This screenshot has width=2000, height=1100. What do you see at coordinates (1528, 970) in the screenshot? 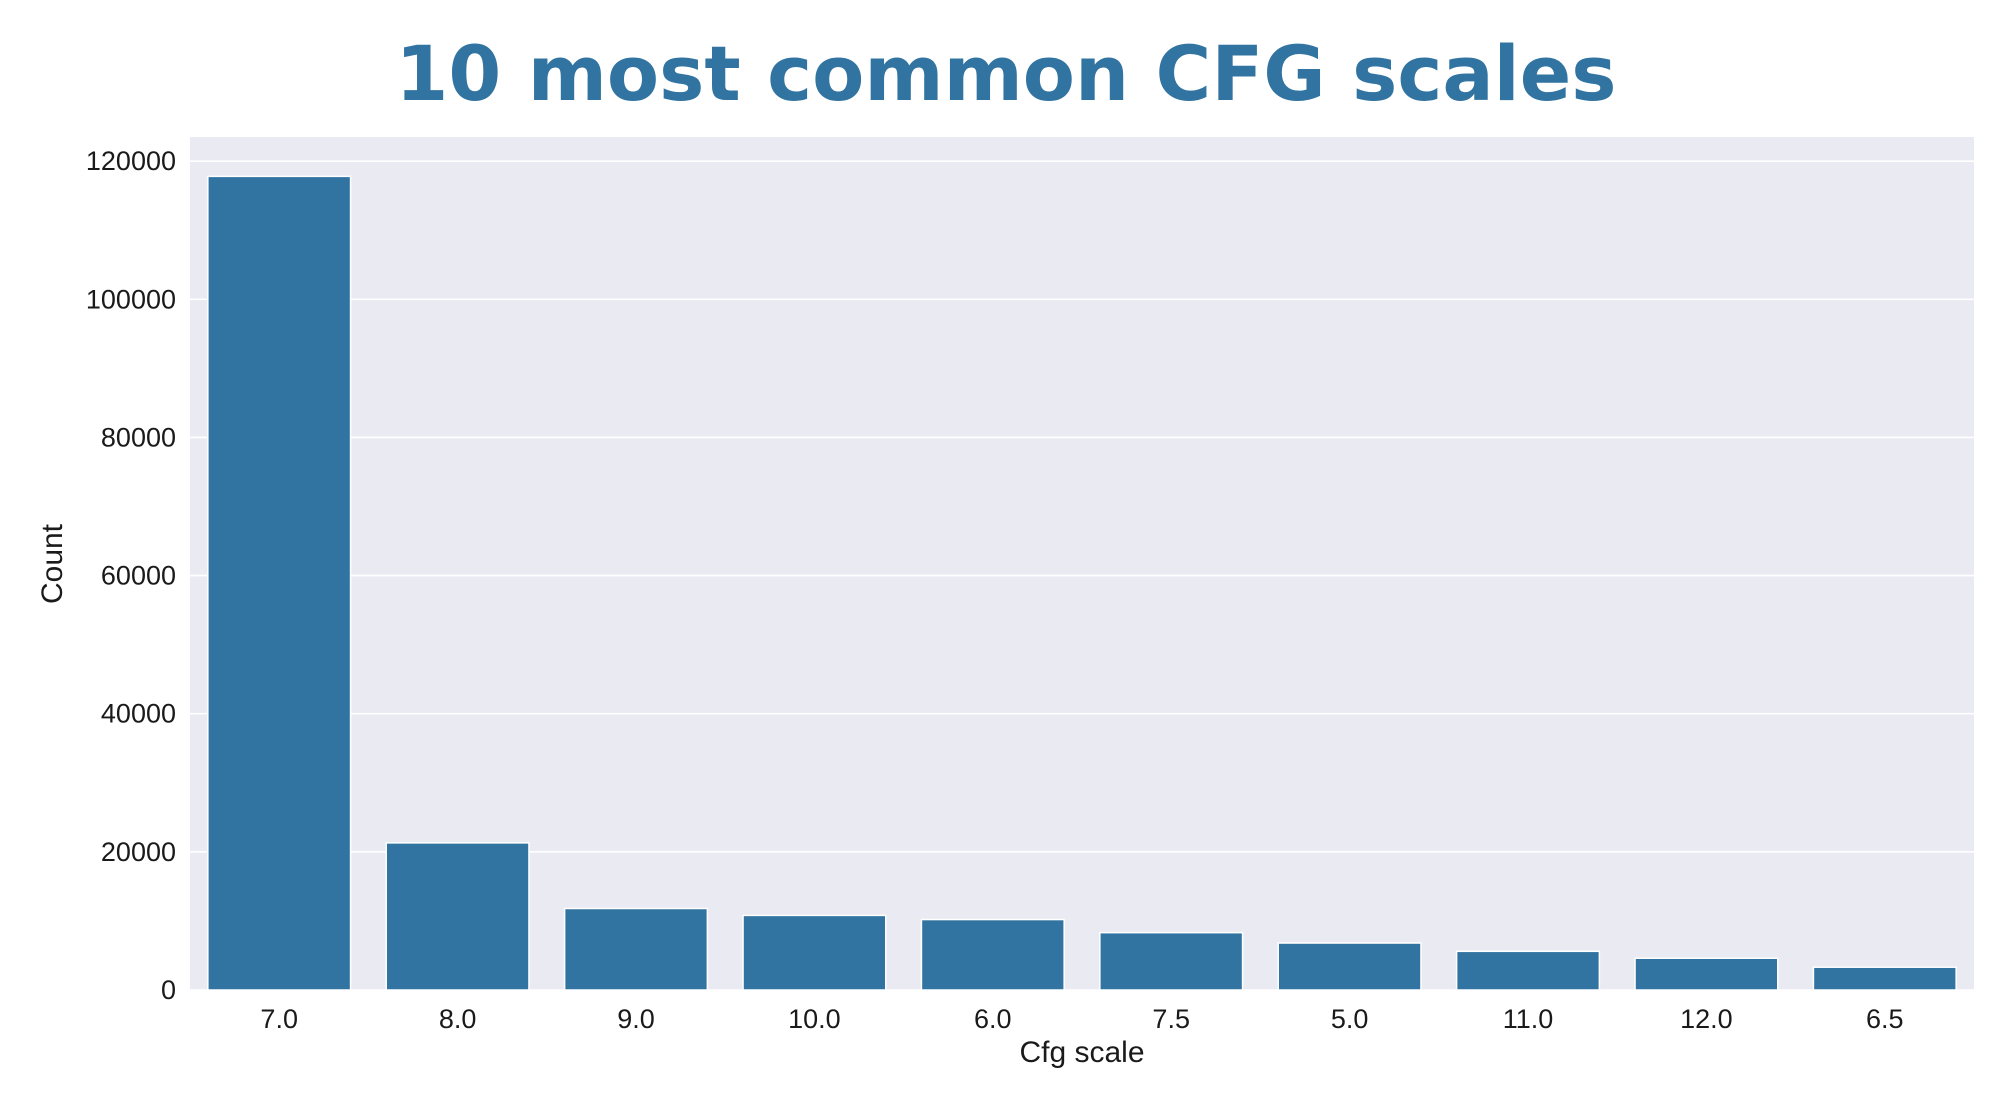
I see `bar-11.0` at bounding box center [1528, 970].